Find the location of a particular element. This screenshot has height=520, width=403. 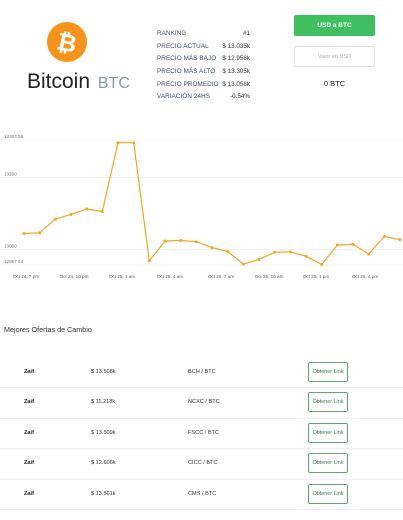

coin-title: Bitcoin BTC is located at coordinates (78, 82).